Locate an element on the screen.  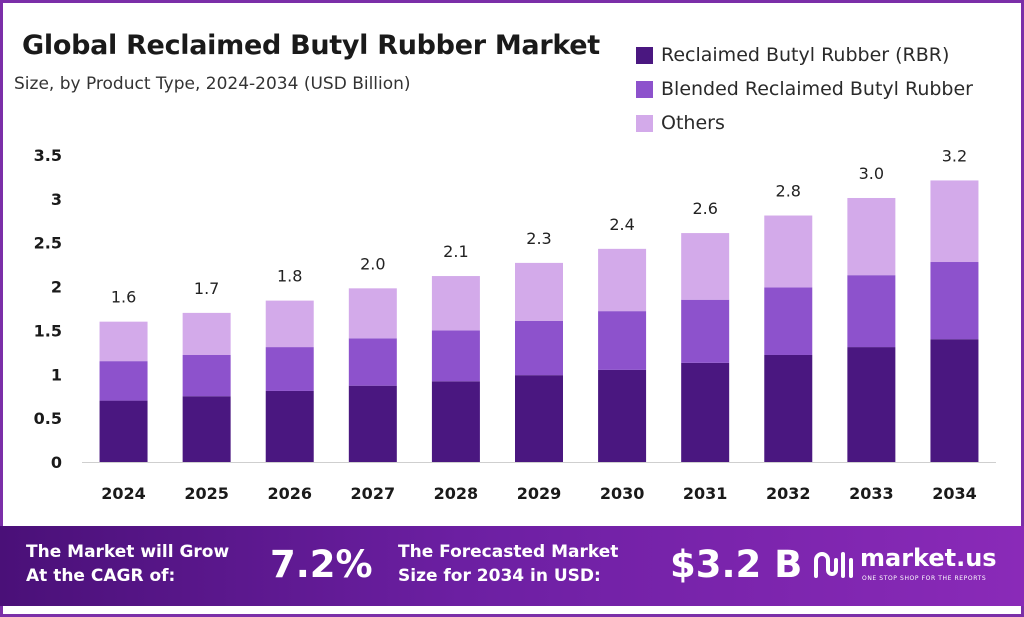
legend-item-blended: Blended Reclaimed Butyl Rubber is located at coordinates (804, 89).